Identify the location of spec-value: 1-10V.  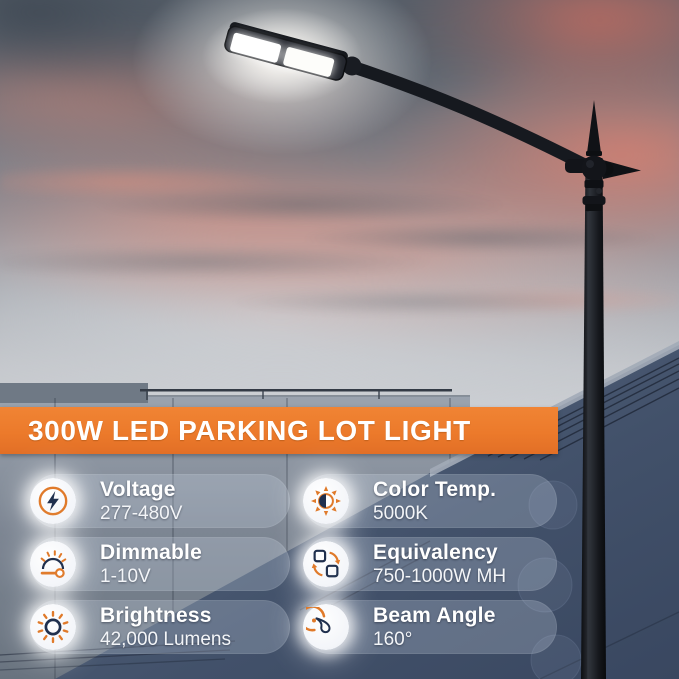
(125, 576).